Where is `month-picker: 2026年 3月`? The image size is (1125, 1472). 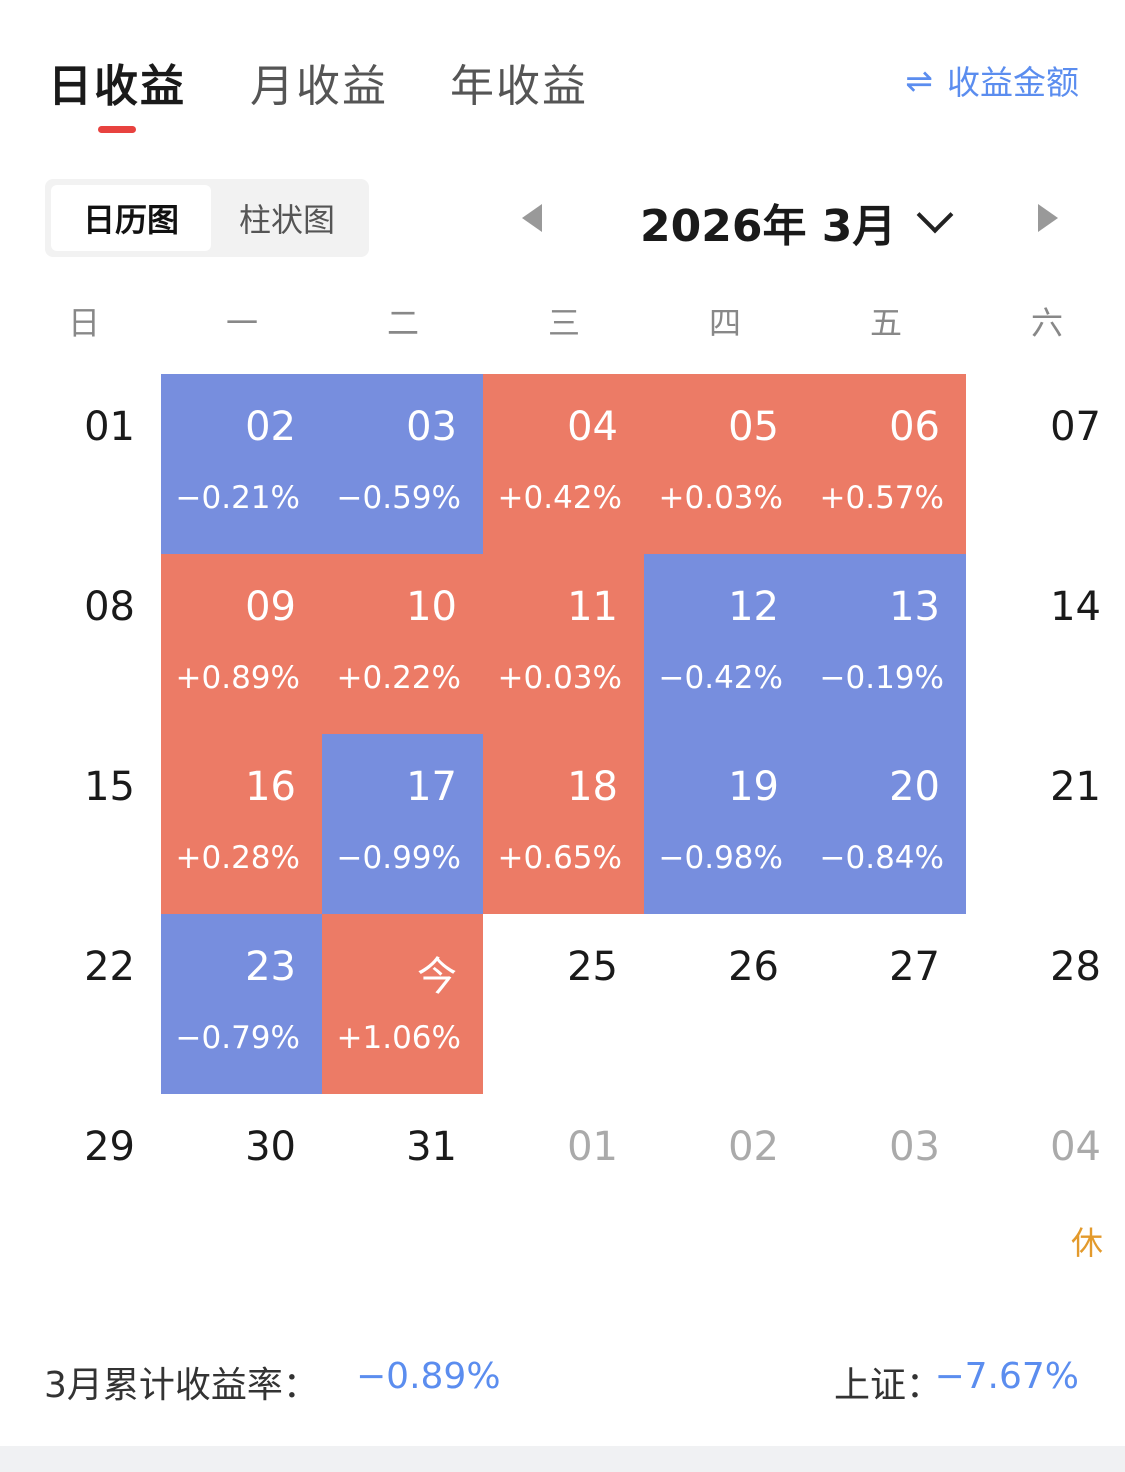
month-picker: 2026年 3月 is located at coordinates (797, 222).